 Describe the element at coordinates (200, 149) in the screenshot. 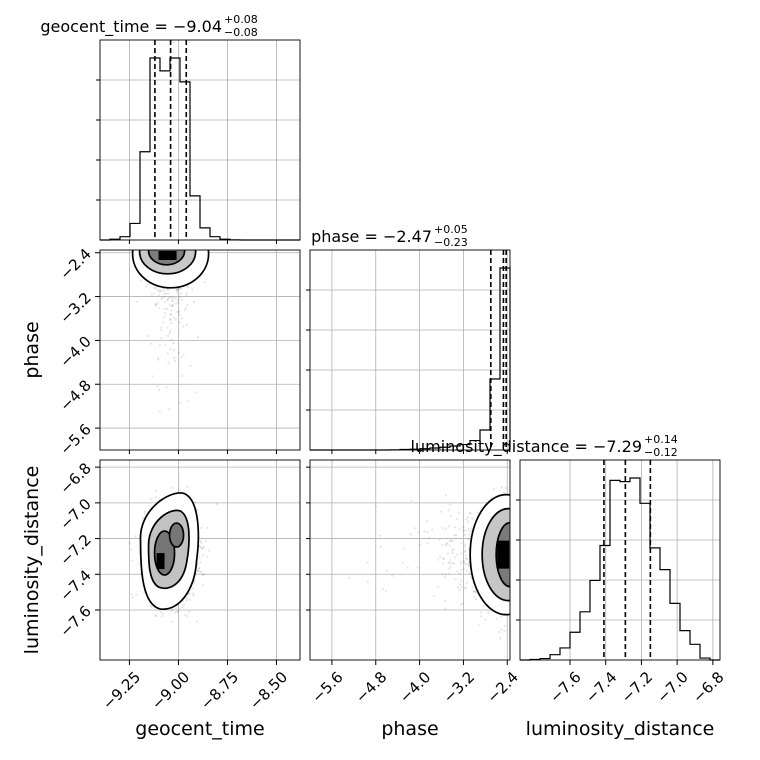

I see `histogram-geocent_time` at that location.